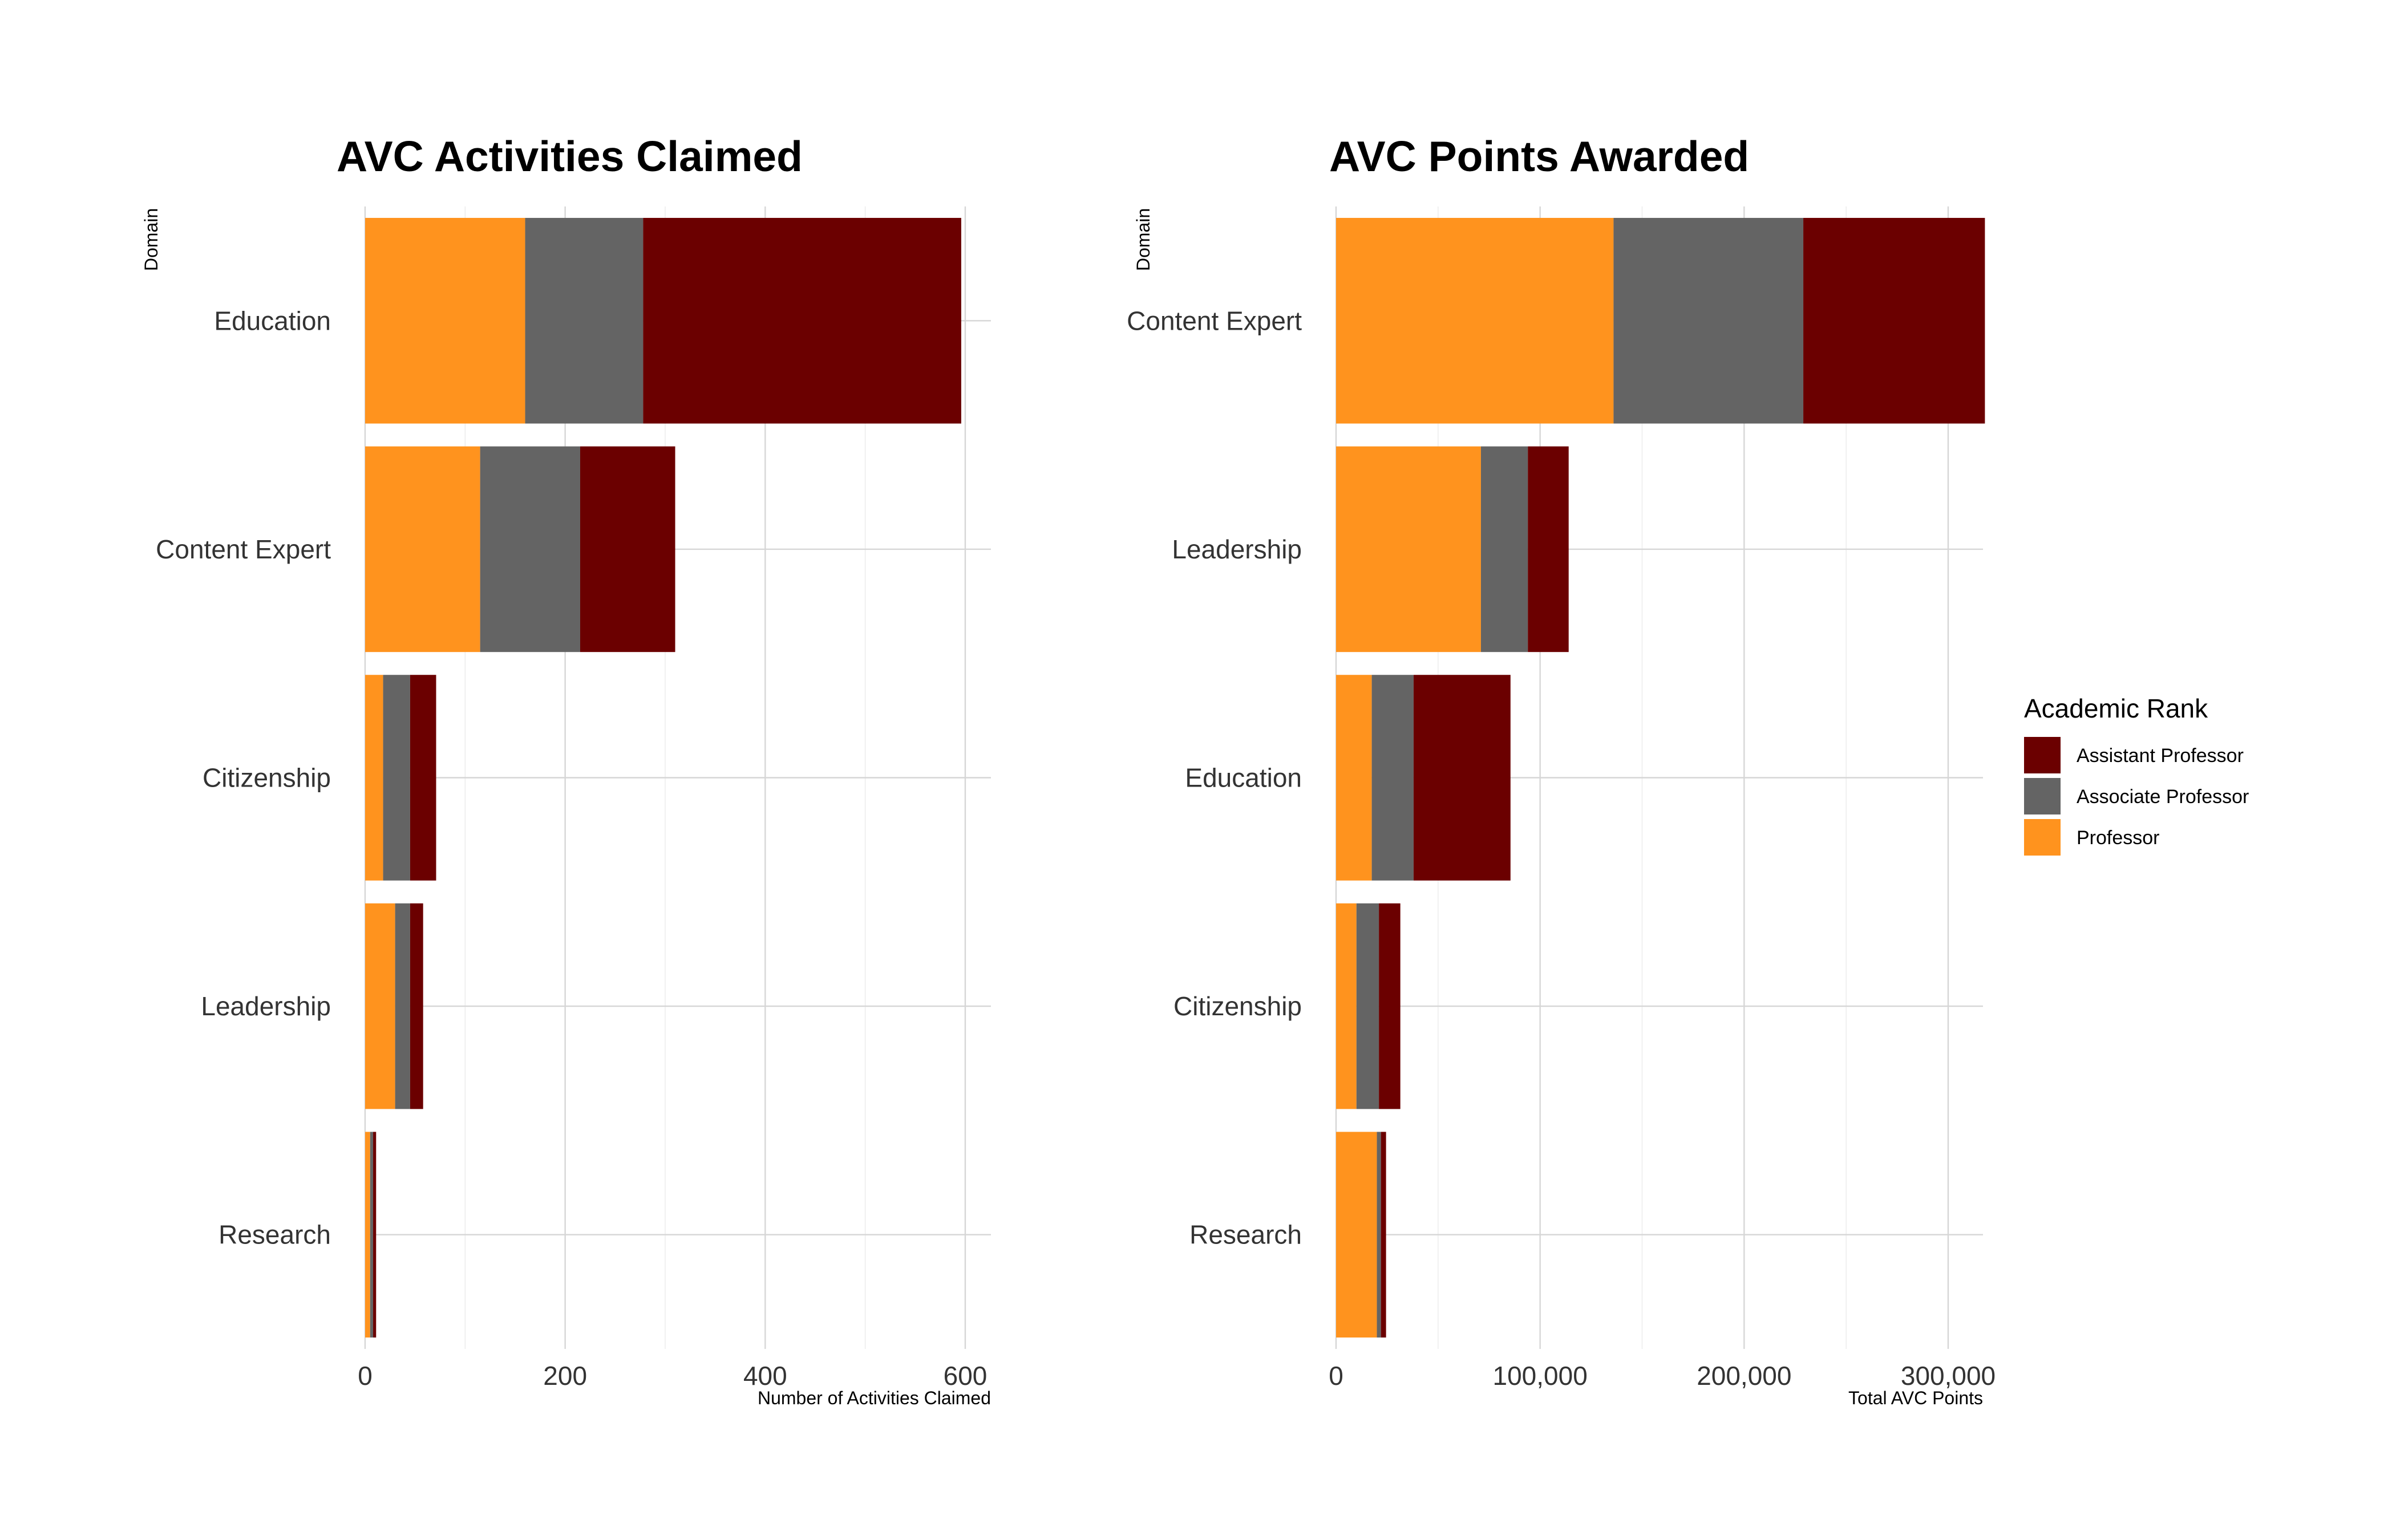 The image size is (2396, 1540). I want to click on legend-swatch-associate-professor, so click(2043, 796).